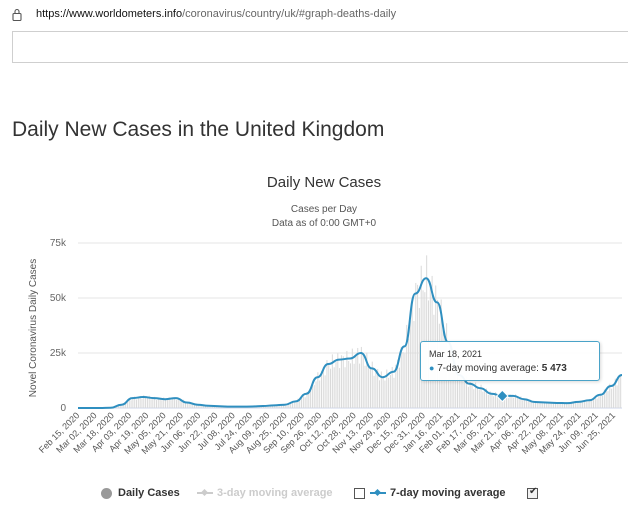  I want to click on legend-item-3day: 3-day moving average, so click(265, 493).